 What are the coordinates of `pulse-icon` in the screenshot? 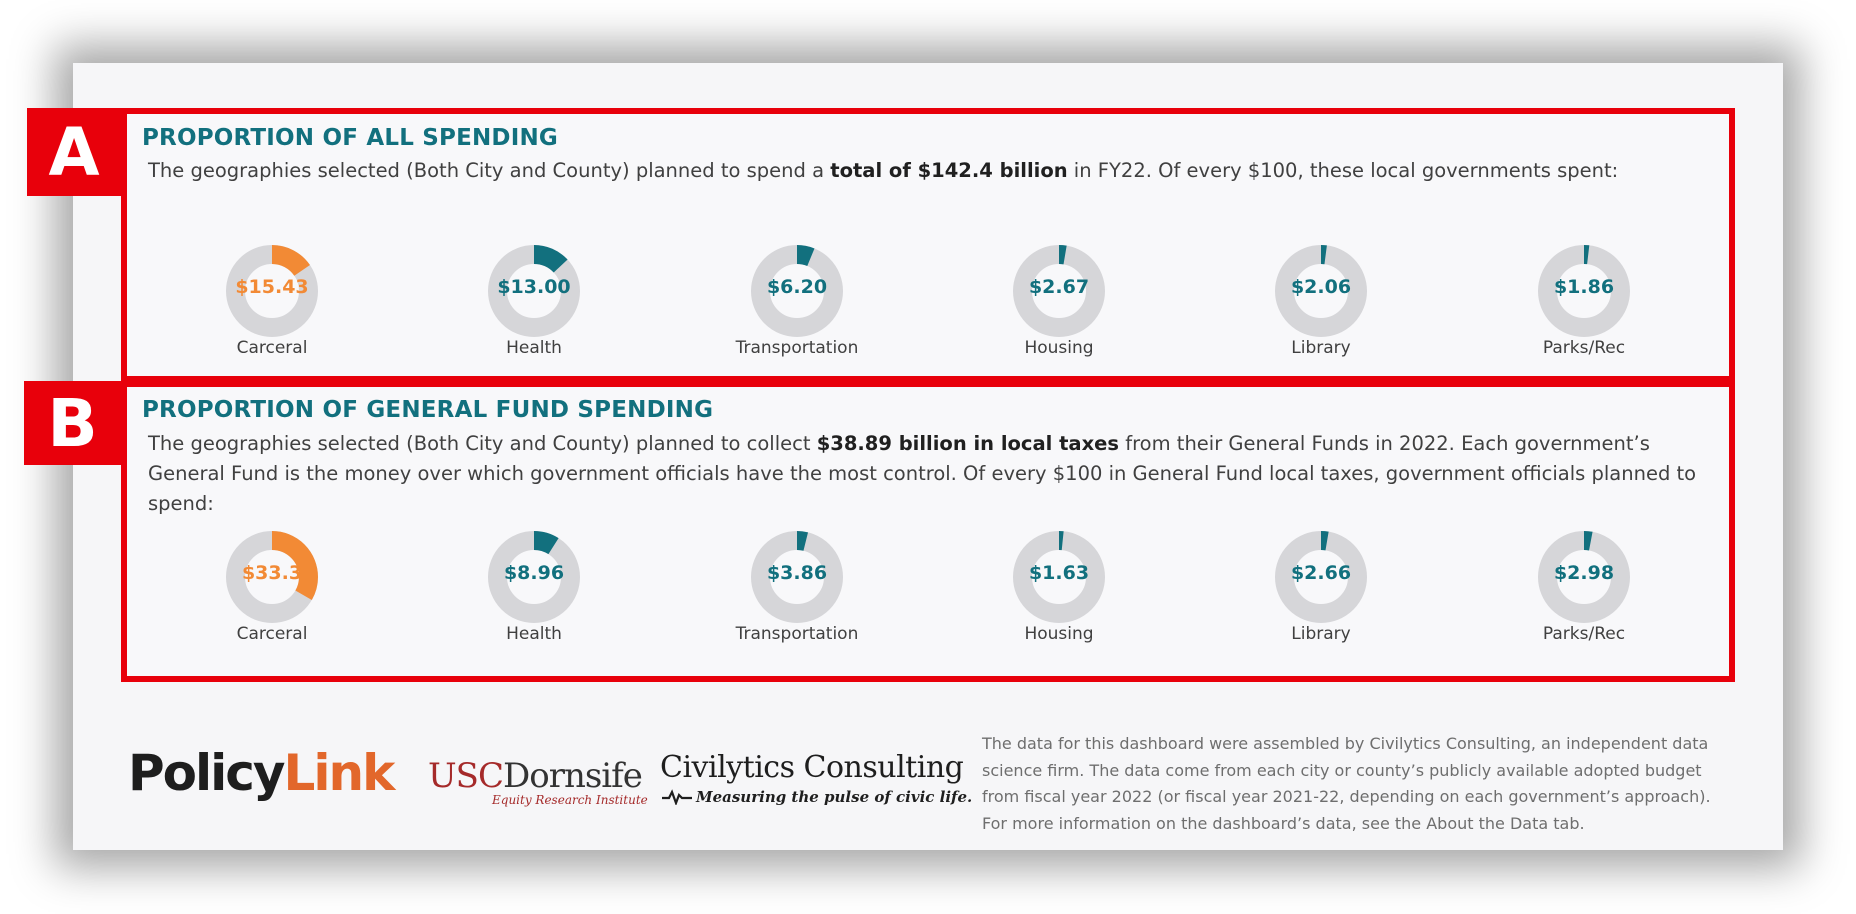 It's located at (677, 797).